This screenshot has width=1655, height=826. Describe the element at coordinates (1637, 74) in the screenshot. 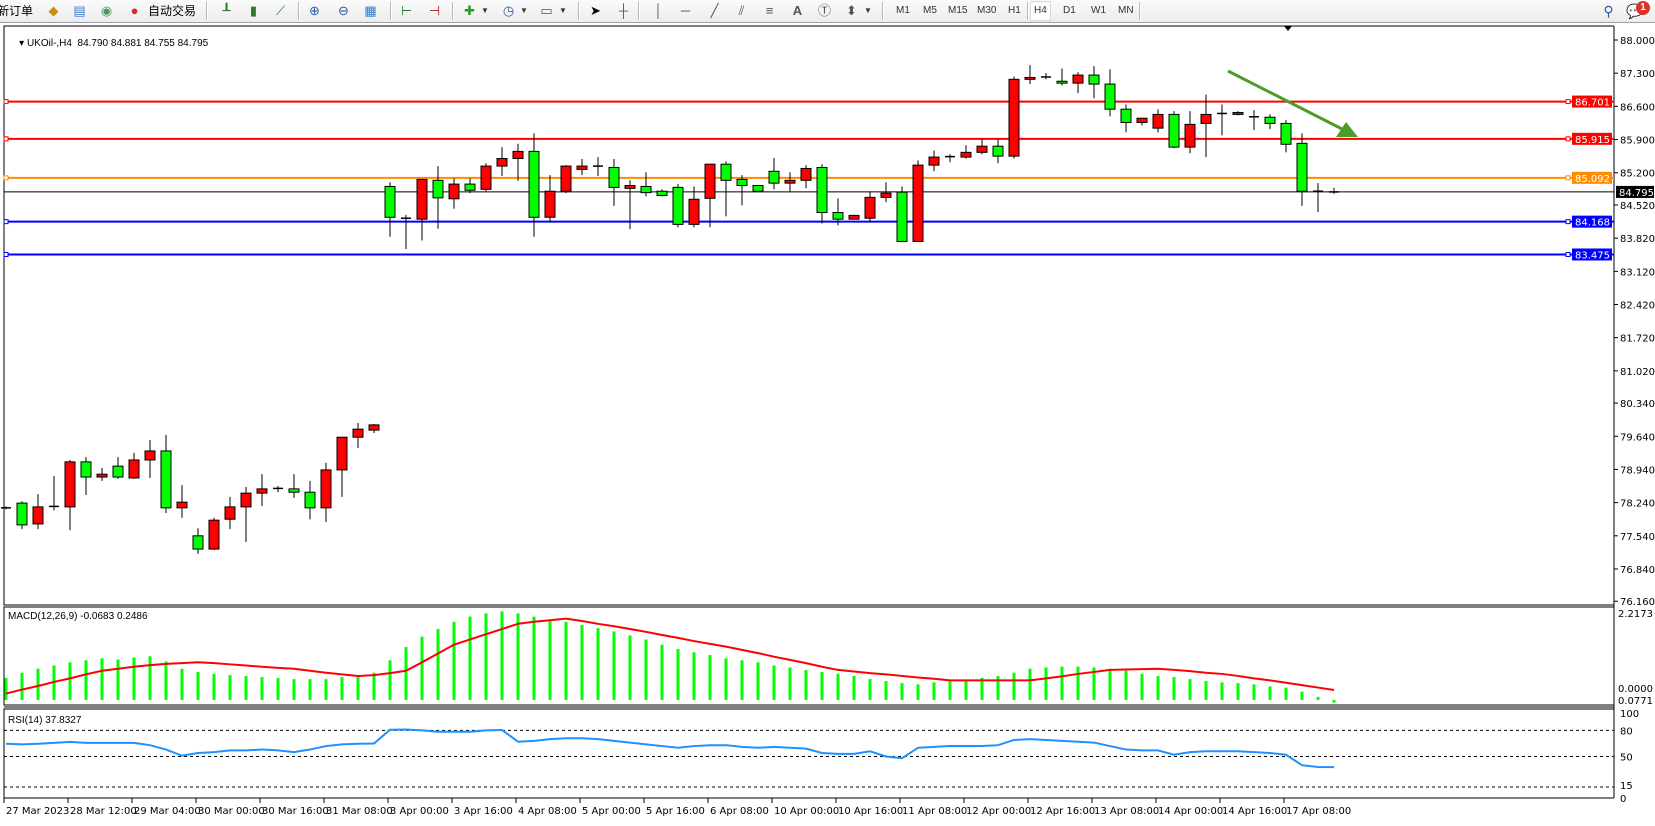

I see `price-tick-label: 87.300` at that location.